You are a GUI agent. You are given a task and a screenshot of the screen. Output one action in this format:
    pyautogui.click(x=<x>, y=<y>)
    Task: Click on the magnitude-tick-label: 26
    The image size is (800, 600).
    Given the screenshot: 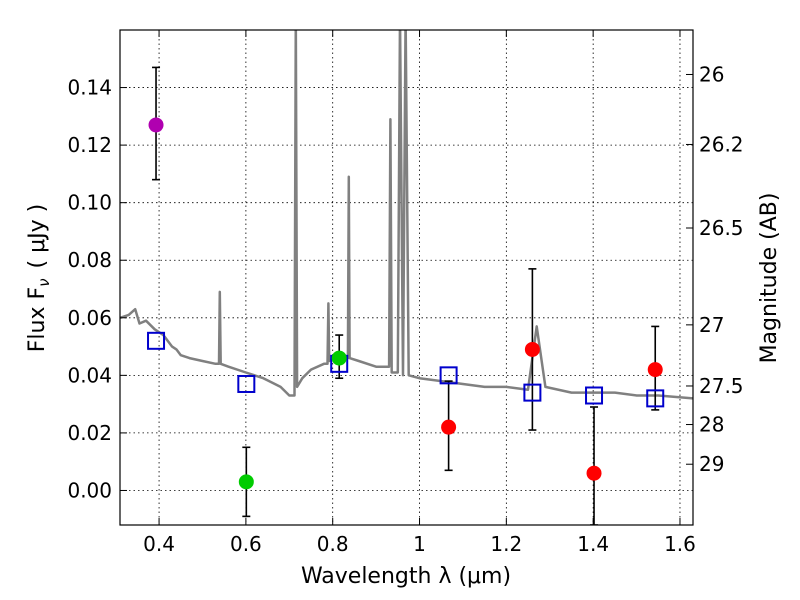 What is the action you would take?
    pyautogui.click(x=711, y=74)
    